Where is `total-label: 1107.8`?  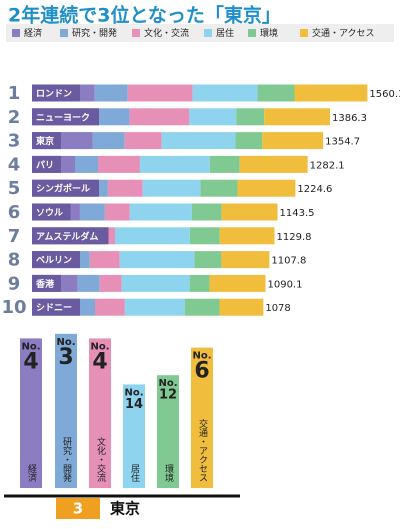
total-label: 1107.8 is located at coordinates (288, 261).